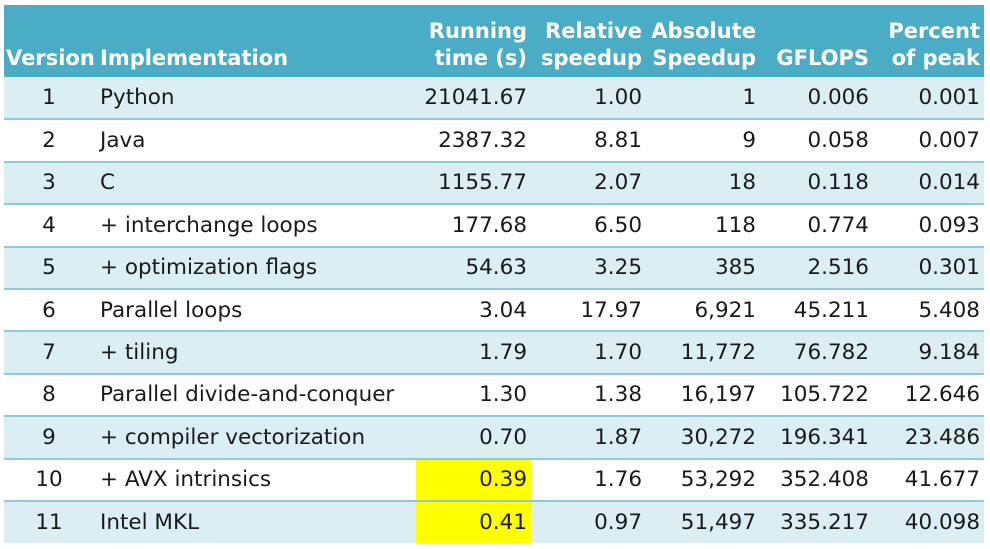 This screenshot has height=549, width=990. I want to click on cell-implementation: C, so click(255, 183).